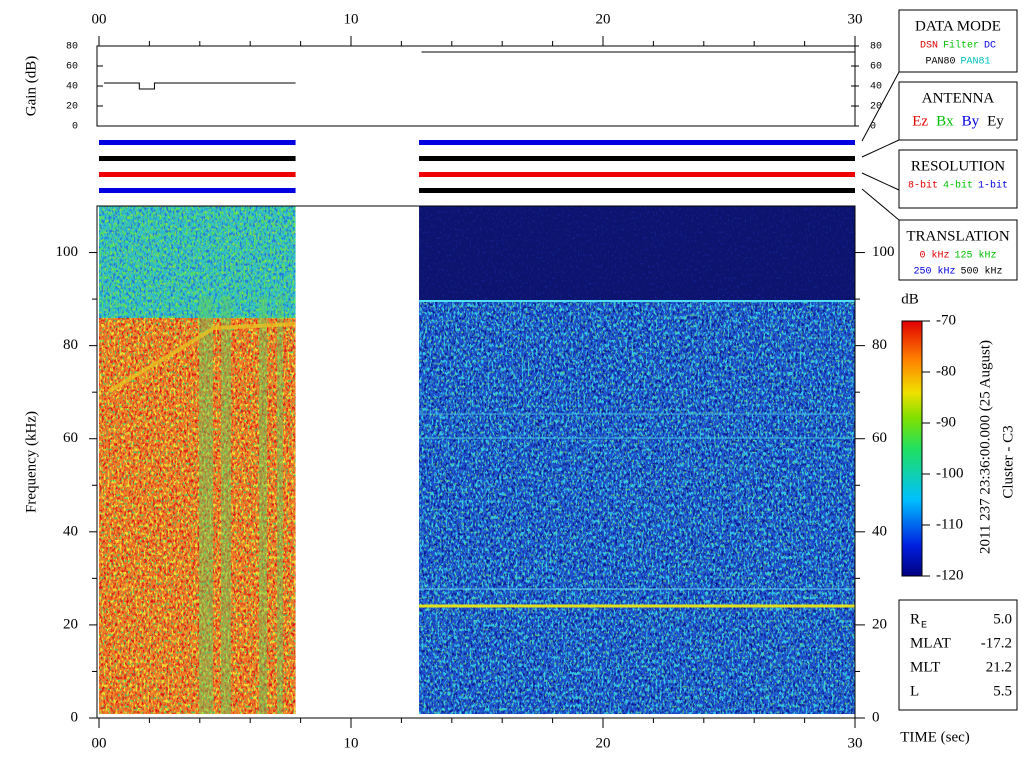  Describe the element at coordinates (982, 272) in the screenshot. I see `panel-item: 500 kHz` at that location.